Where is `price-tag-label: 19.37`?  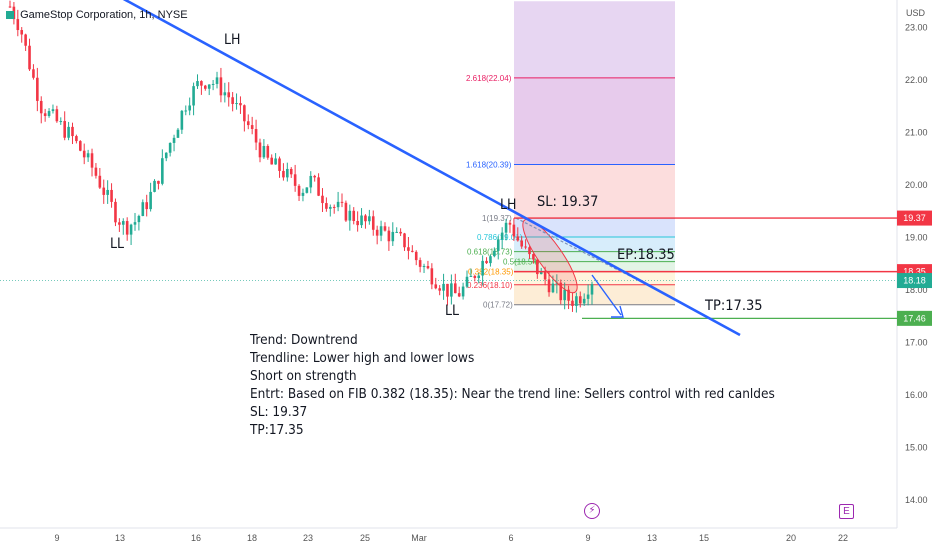
price-tag-label: 19.37 is located at coordinates (914, 218).